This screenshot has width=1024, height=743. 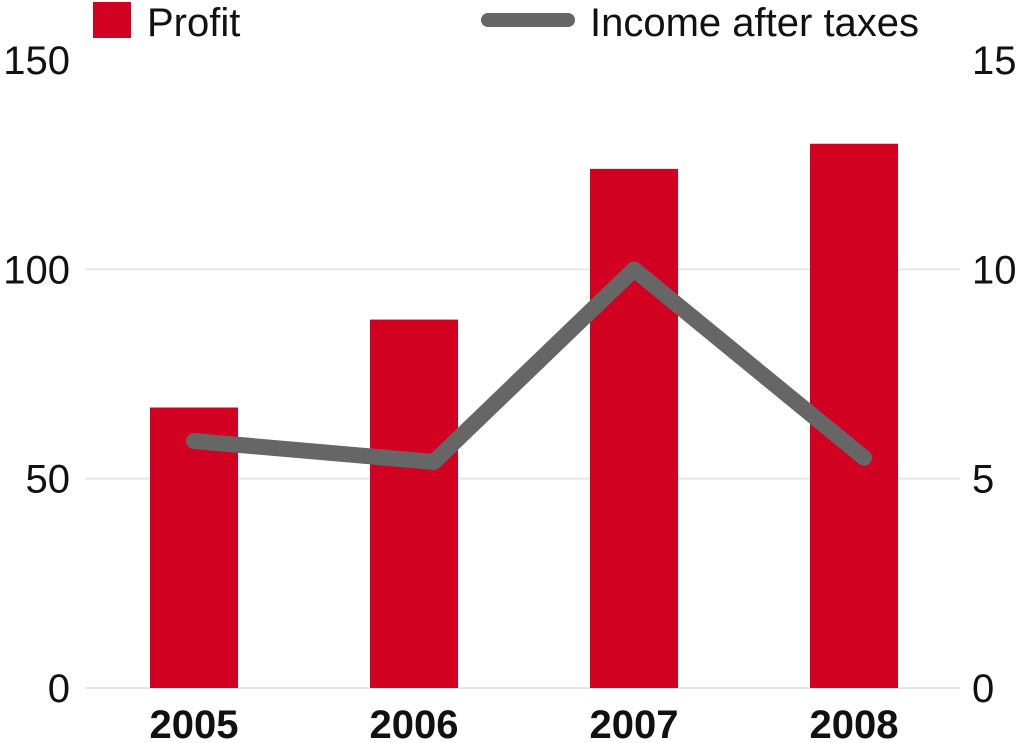 What do you see at coordinates (983, 480) in the screenshot?
I see `right-tick-label: 5` at bounding box center [983, 480].